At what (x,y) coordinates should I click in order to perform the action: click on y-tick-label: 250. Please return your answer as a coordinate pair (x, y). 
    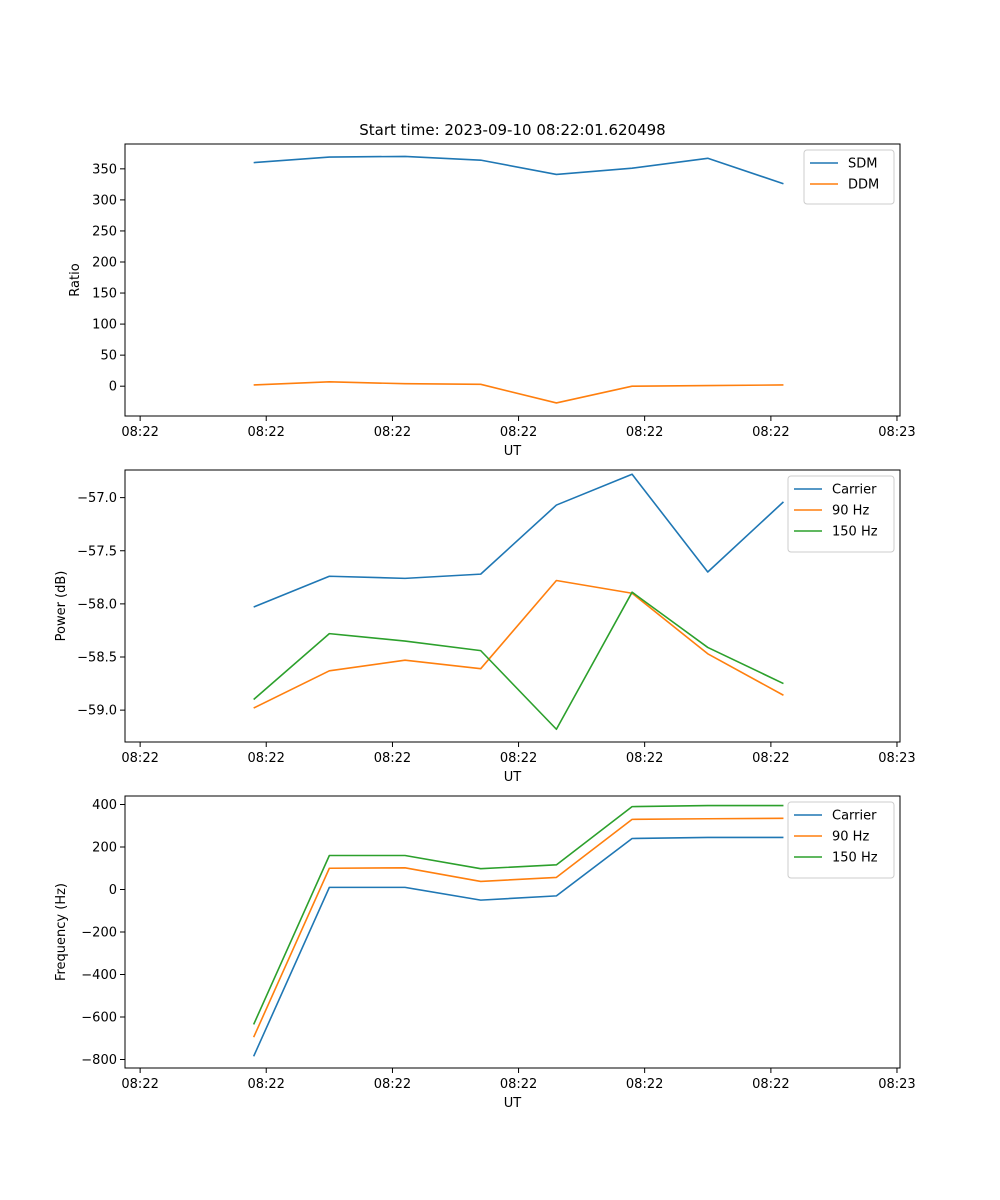
    Looking at the image, I should click on (104, 231).